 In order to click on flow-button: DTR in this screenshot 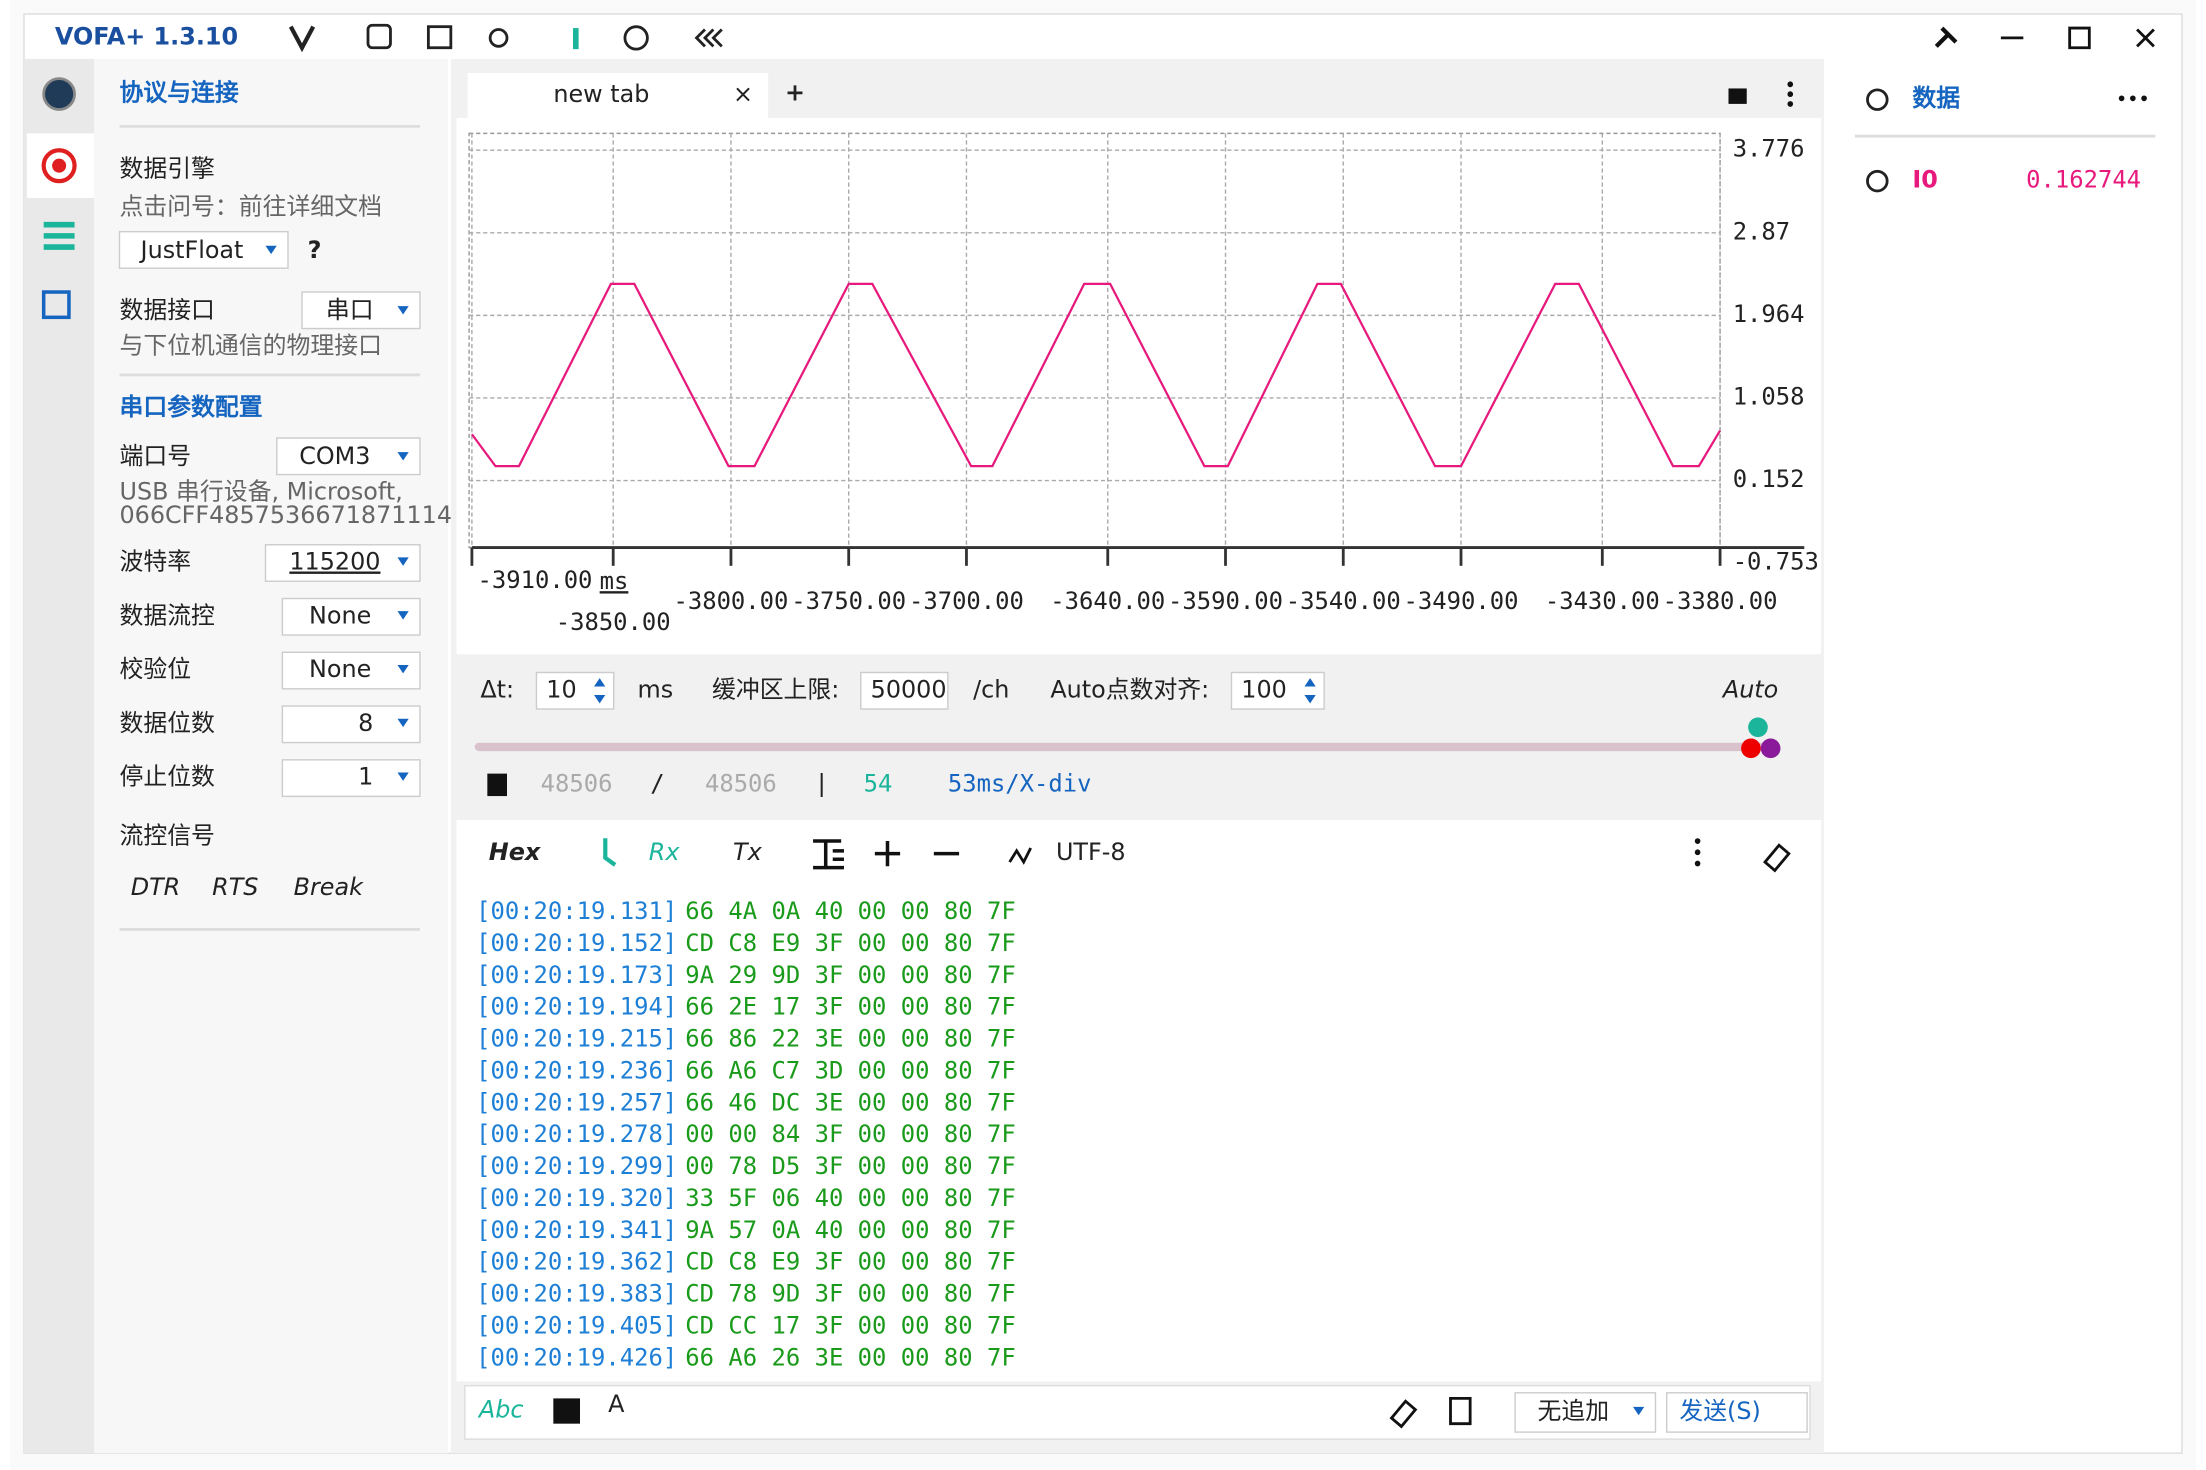, I will do `click(156, 887)`.